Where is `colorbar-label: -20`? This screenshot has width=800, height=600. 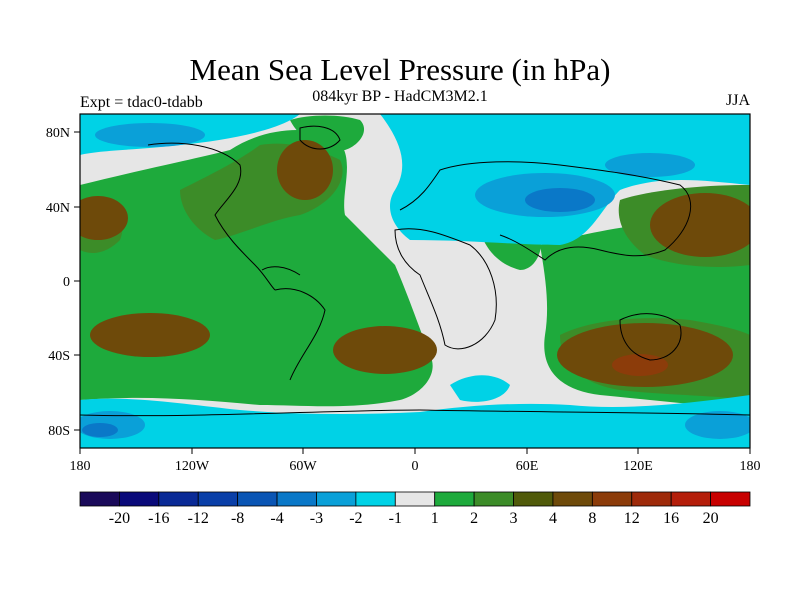 colorbar-label: -20 is located at coordinates (119, 518).